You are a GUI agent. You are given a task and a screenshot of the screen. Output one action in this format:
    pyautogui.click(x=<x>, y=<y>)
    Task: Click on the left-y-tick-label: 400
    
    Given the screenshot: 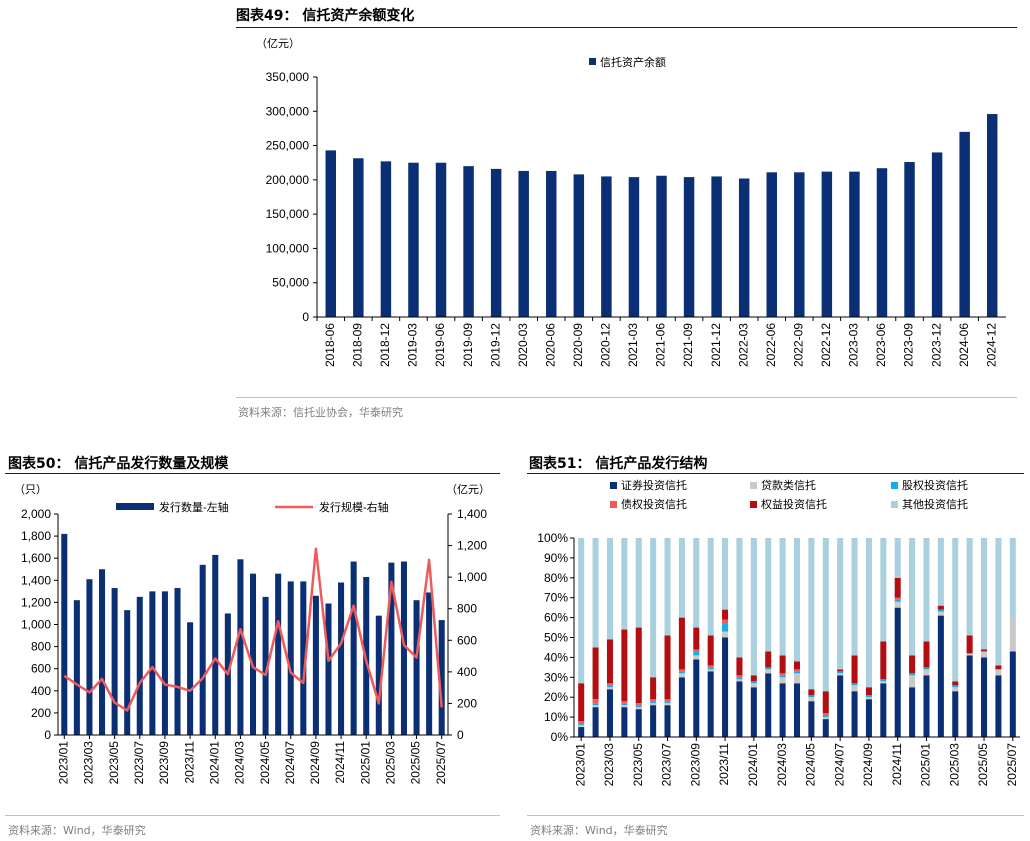 What is the action you would take?
    pyautogui.click(x=41, y=691)
    